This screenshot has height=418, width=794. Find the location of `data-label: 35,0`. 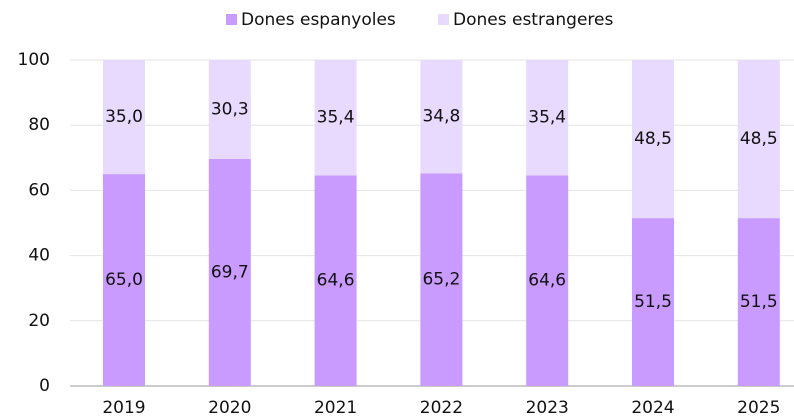

data-label: 35,0 is located at coordinates (124, 117).